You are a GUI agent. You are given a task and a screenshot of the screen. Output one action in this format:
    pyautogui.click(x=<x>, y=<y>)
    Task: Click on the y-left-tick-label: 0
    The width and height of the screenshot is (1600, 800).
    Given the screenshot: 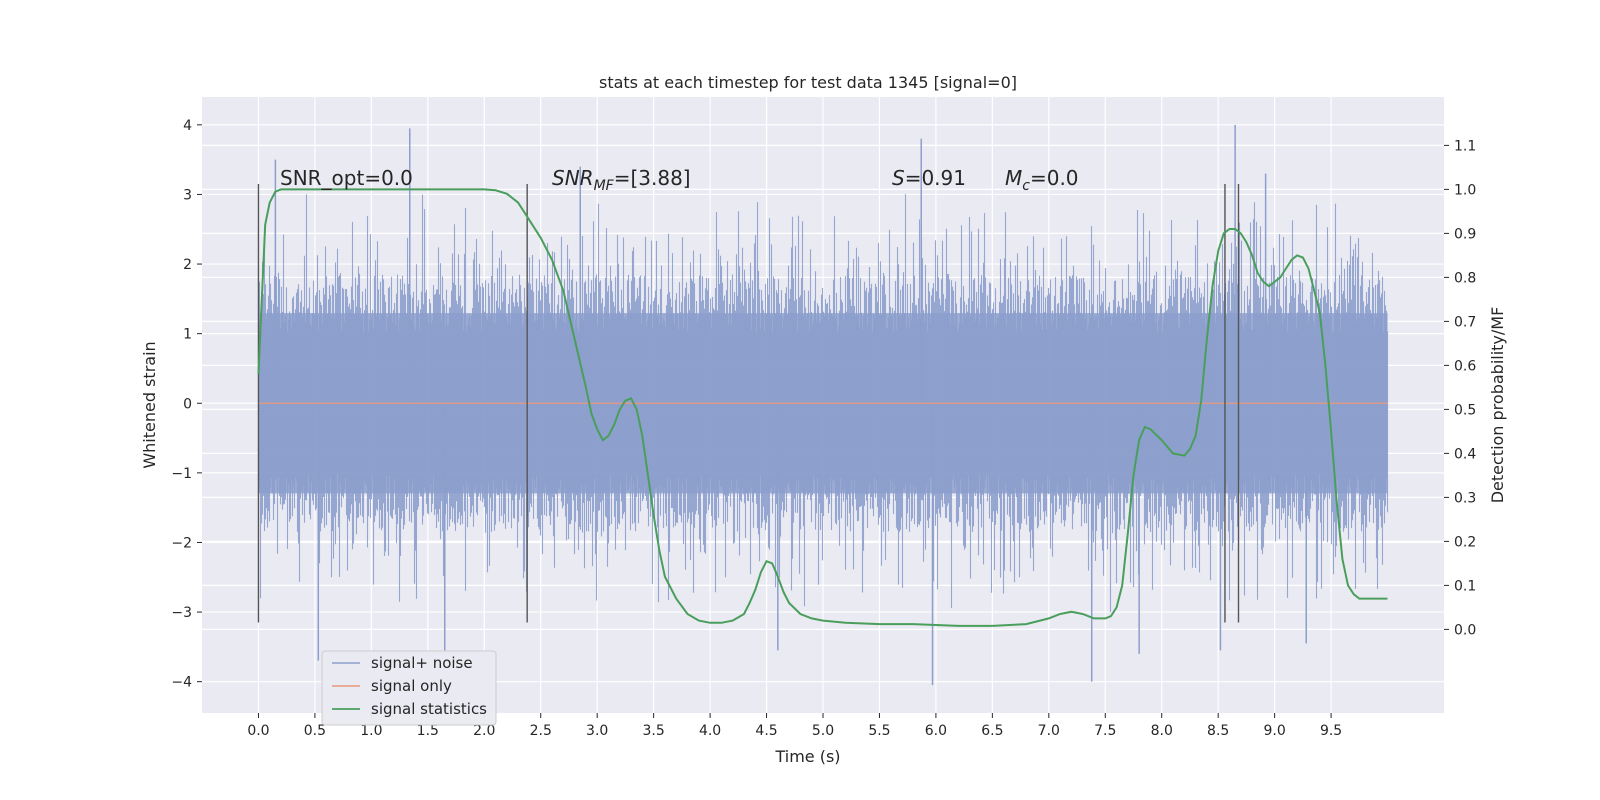 What is the action you would take?
    pyautogui.click(x=187, y=404)
    